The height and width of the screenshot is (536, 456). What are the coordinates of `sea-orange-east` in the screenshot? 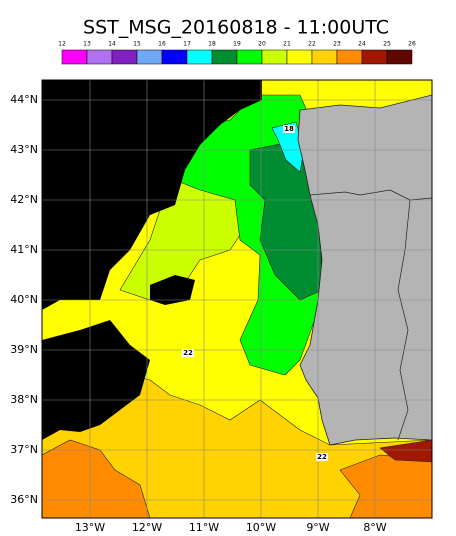 It's located at (385, 486).